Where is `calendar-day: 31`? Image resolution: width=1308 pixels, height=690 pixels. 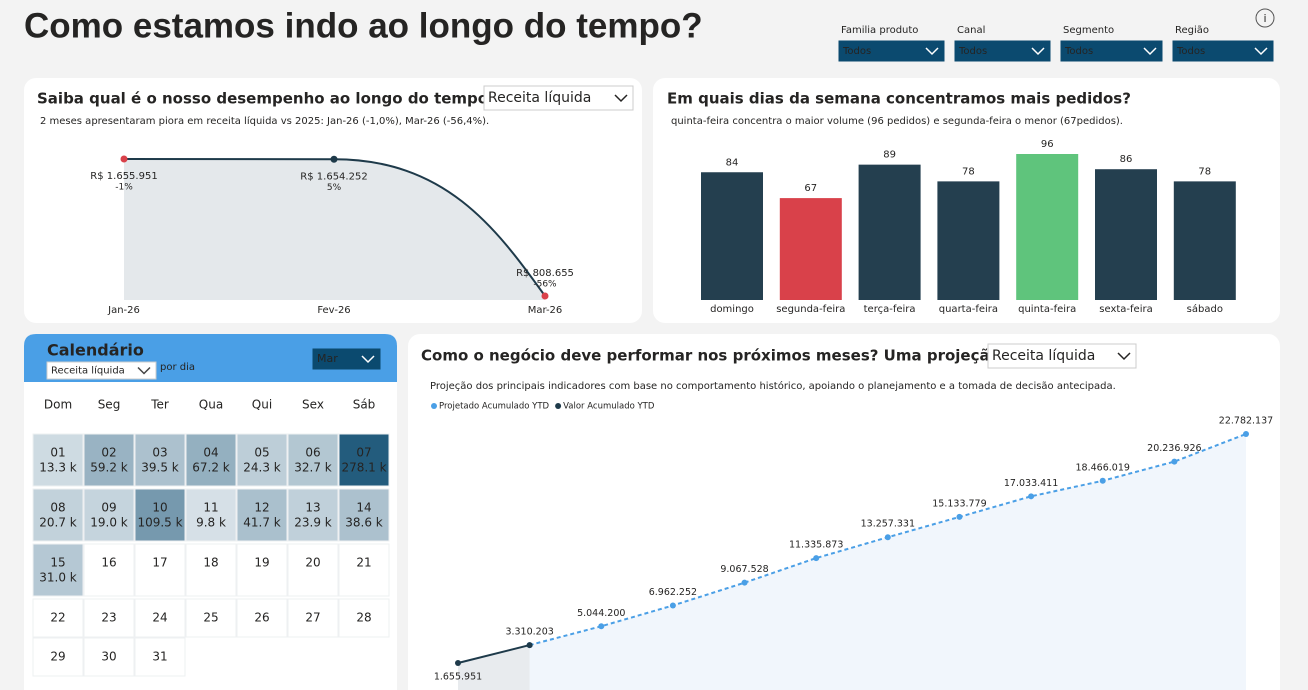 calendar-day: 31 is located at coordinates (159, 657).